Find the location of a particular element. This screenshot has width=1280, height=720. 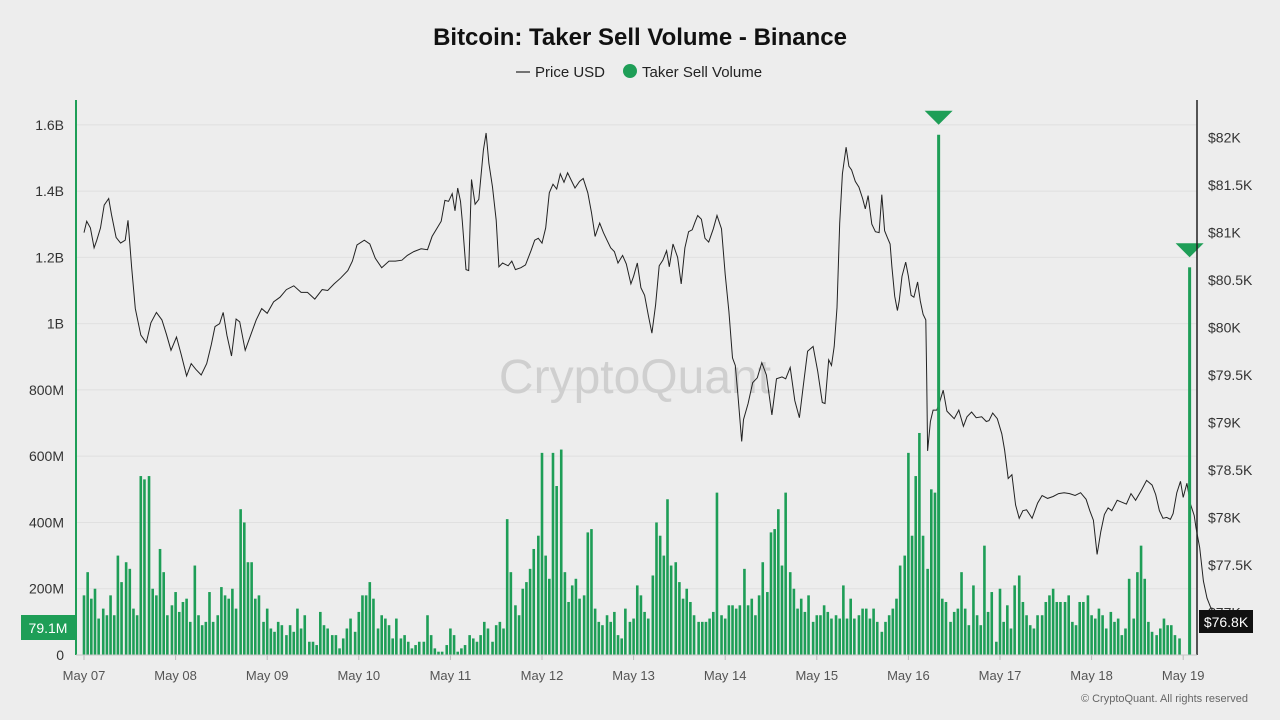

x-tick-label: May 10 is located at coordinates (358, 675).